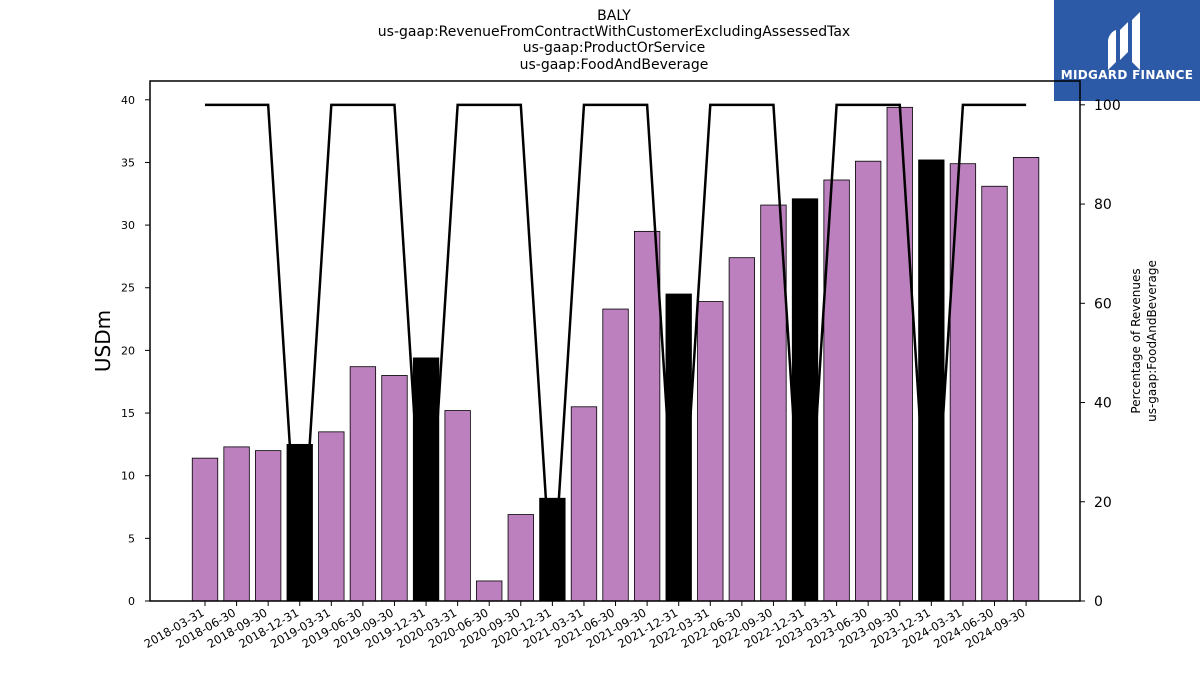 Image resolution: width=1200 pixels, height=675 pixels. I want to click on y-tick-label: 10, so click(128, 476).